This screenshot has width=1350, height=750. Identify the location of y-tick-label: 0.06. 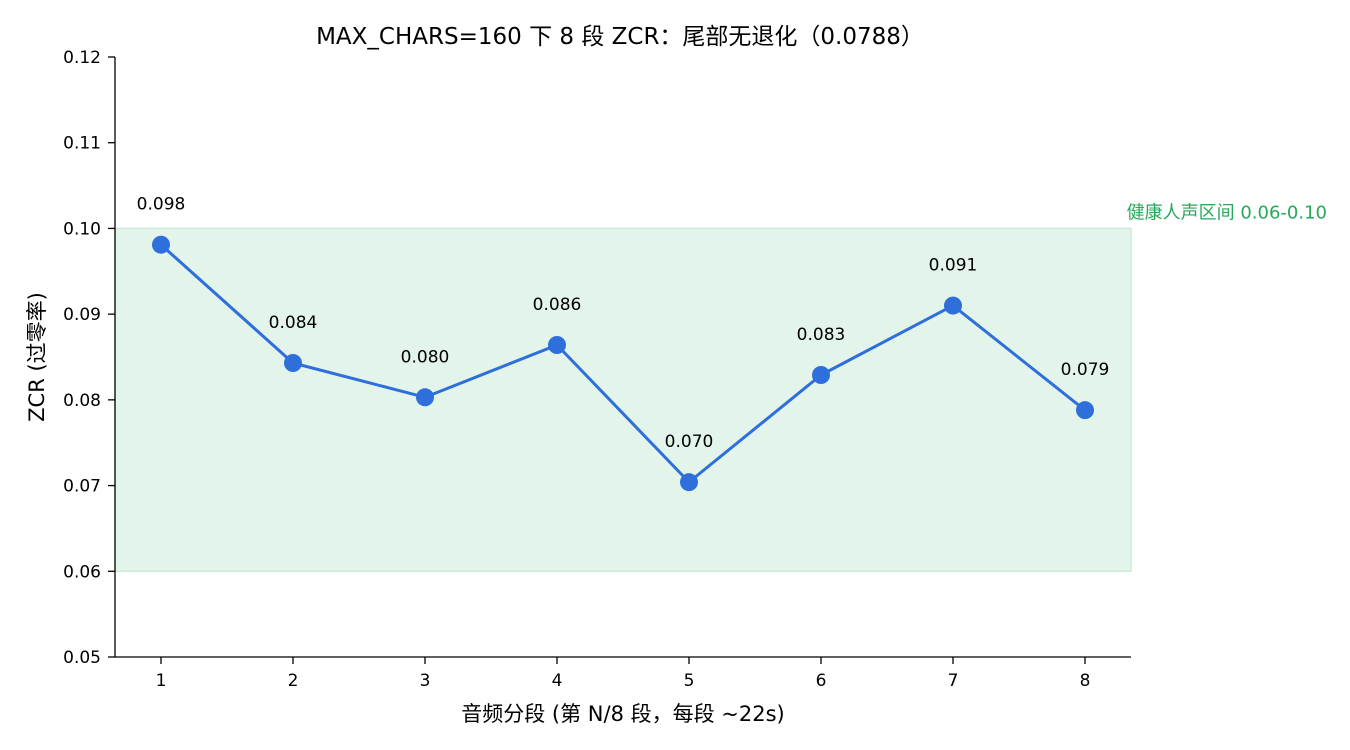
(82, 572).